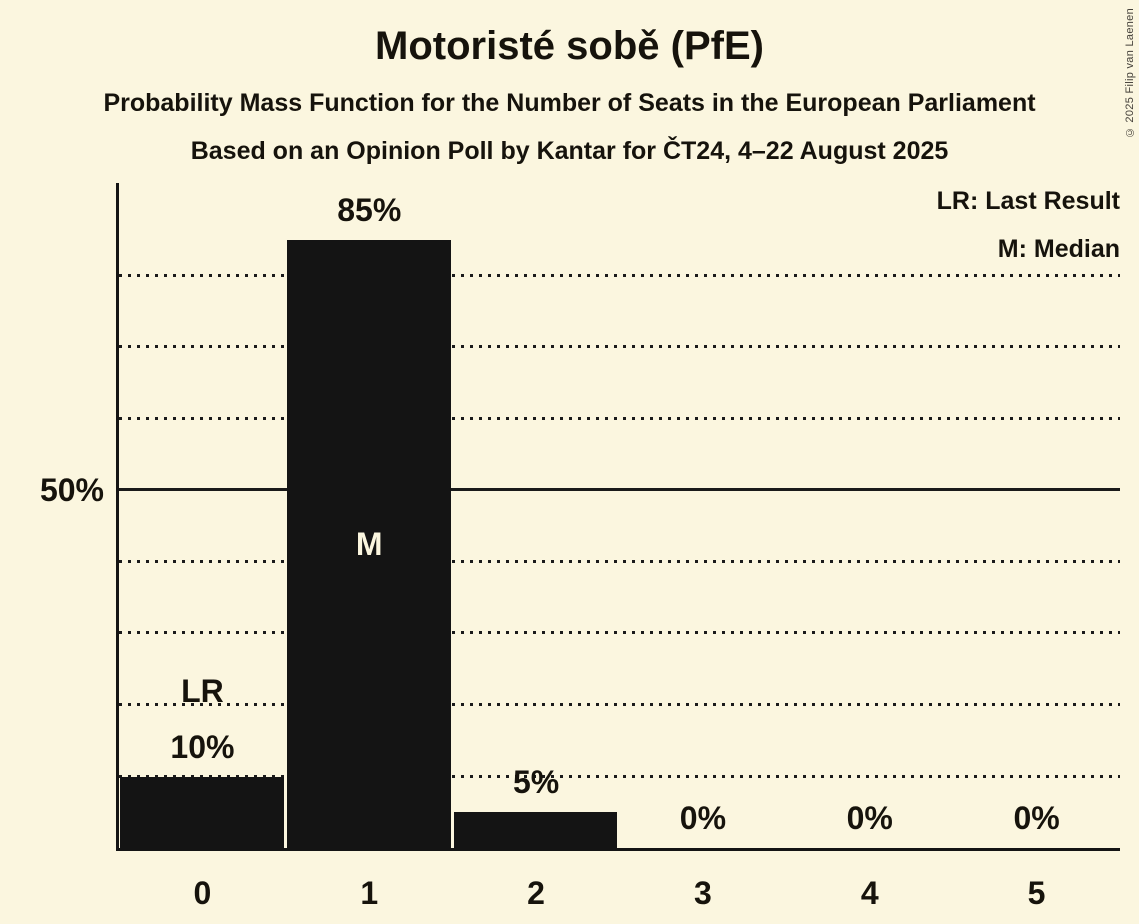 Image resolution: width=1139 pixels, height=924 pixels. I want to click on gridline-dotted-20pct, so click(619, 704).